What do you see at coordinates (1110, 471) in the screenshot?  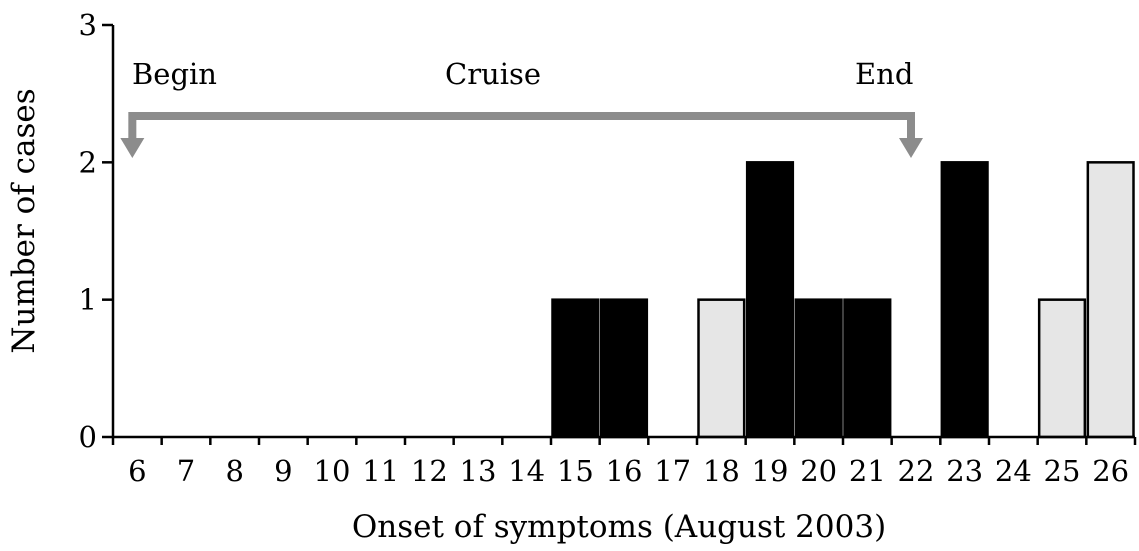 I see `x-tick-label: 26` at bounding box center [1110, 471].